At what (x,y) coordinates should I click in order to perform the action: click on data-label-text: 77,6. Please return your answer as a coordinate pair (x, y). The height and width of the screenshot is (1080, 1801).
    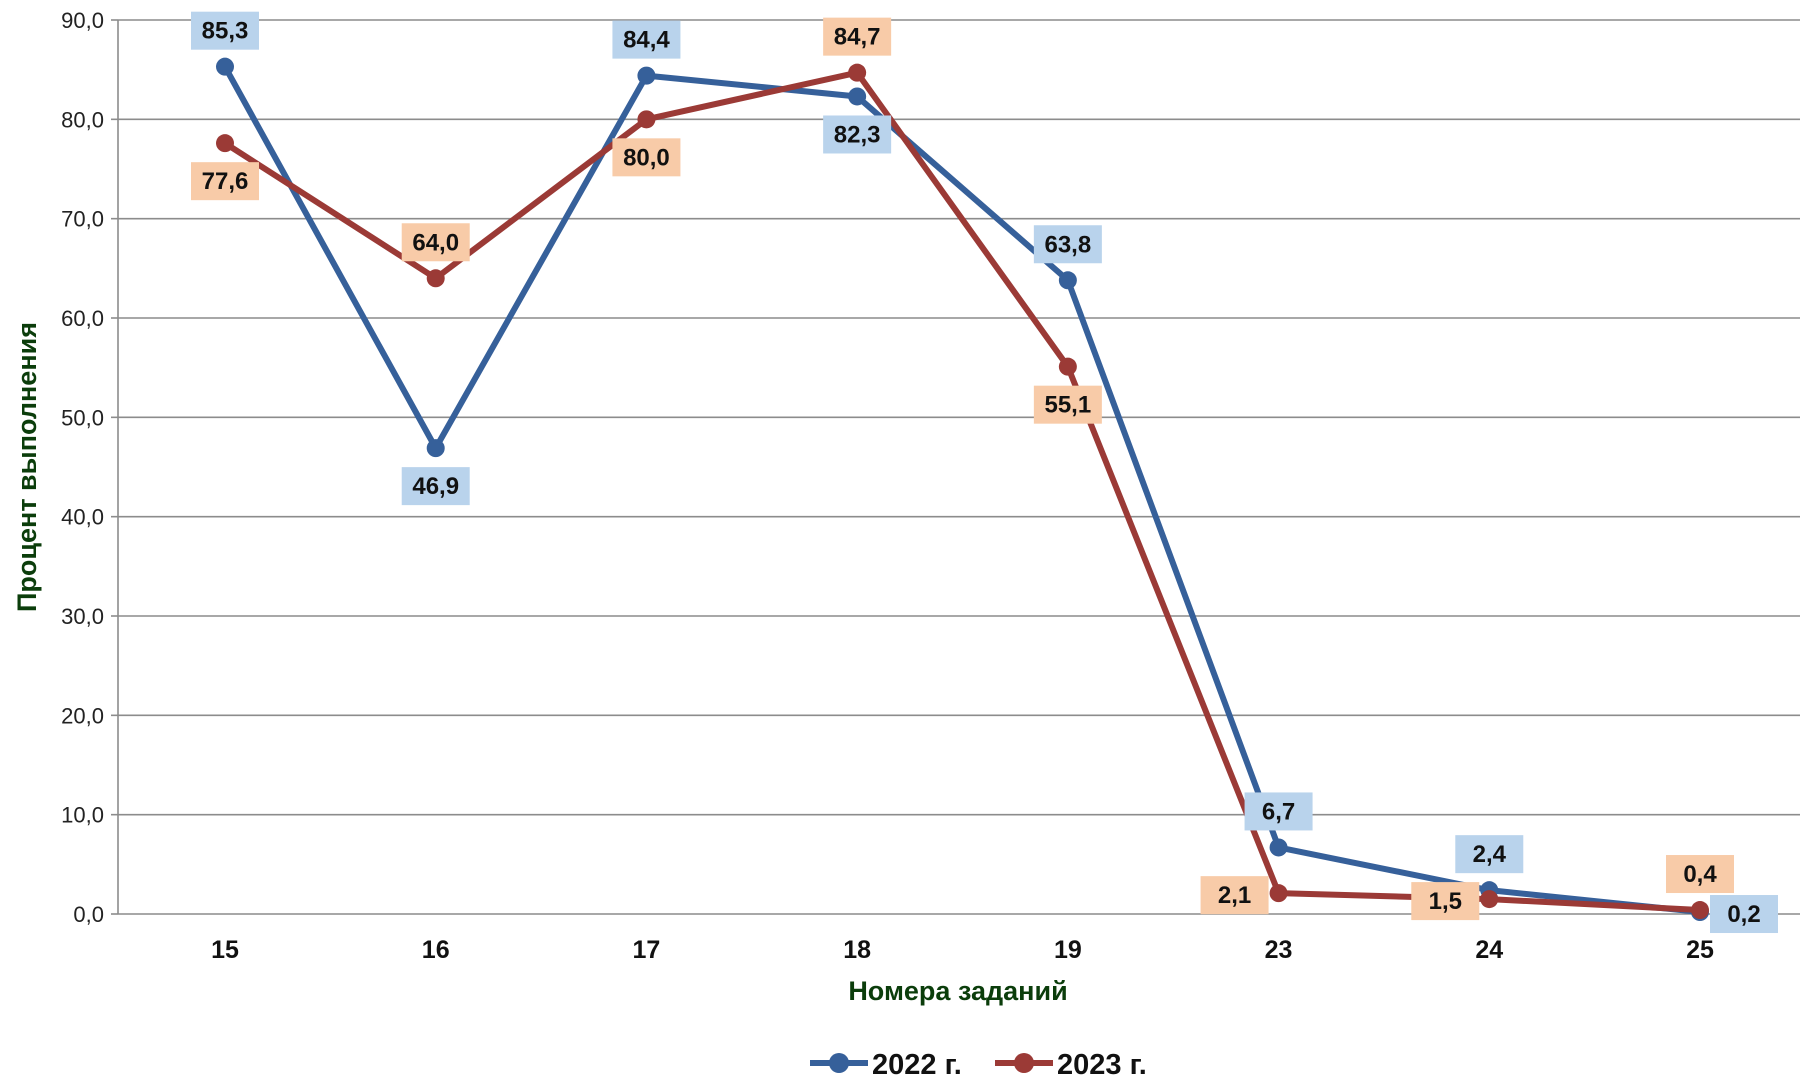
    Looking at the image, I should click on (225, 181).